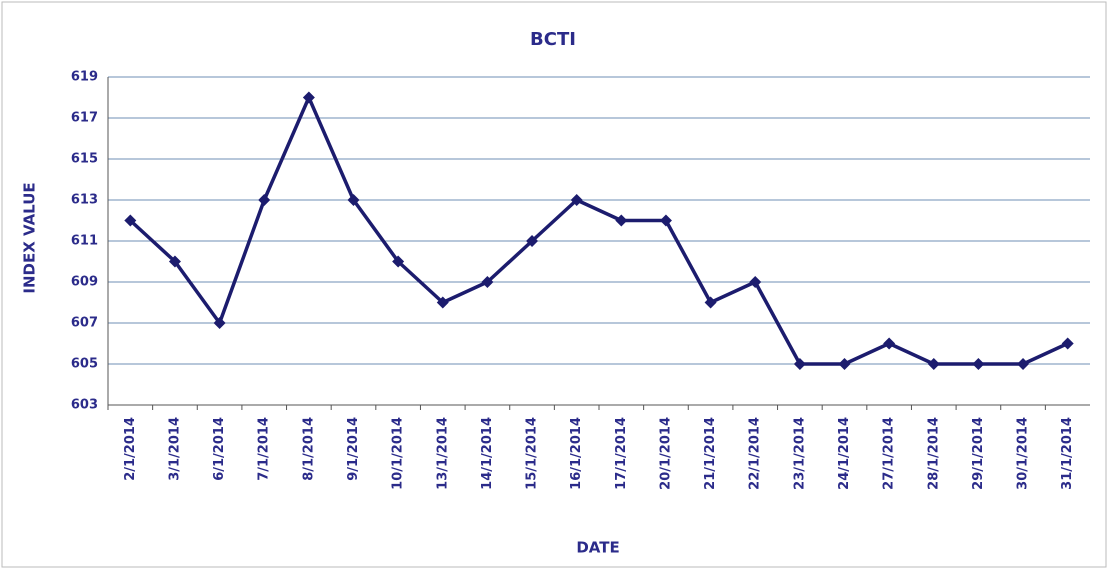  Describe the element at coordinates (933, 453) in the screenshot. I see `x-tick-label: 28/1/2014` at that location.